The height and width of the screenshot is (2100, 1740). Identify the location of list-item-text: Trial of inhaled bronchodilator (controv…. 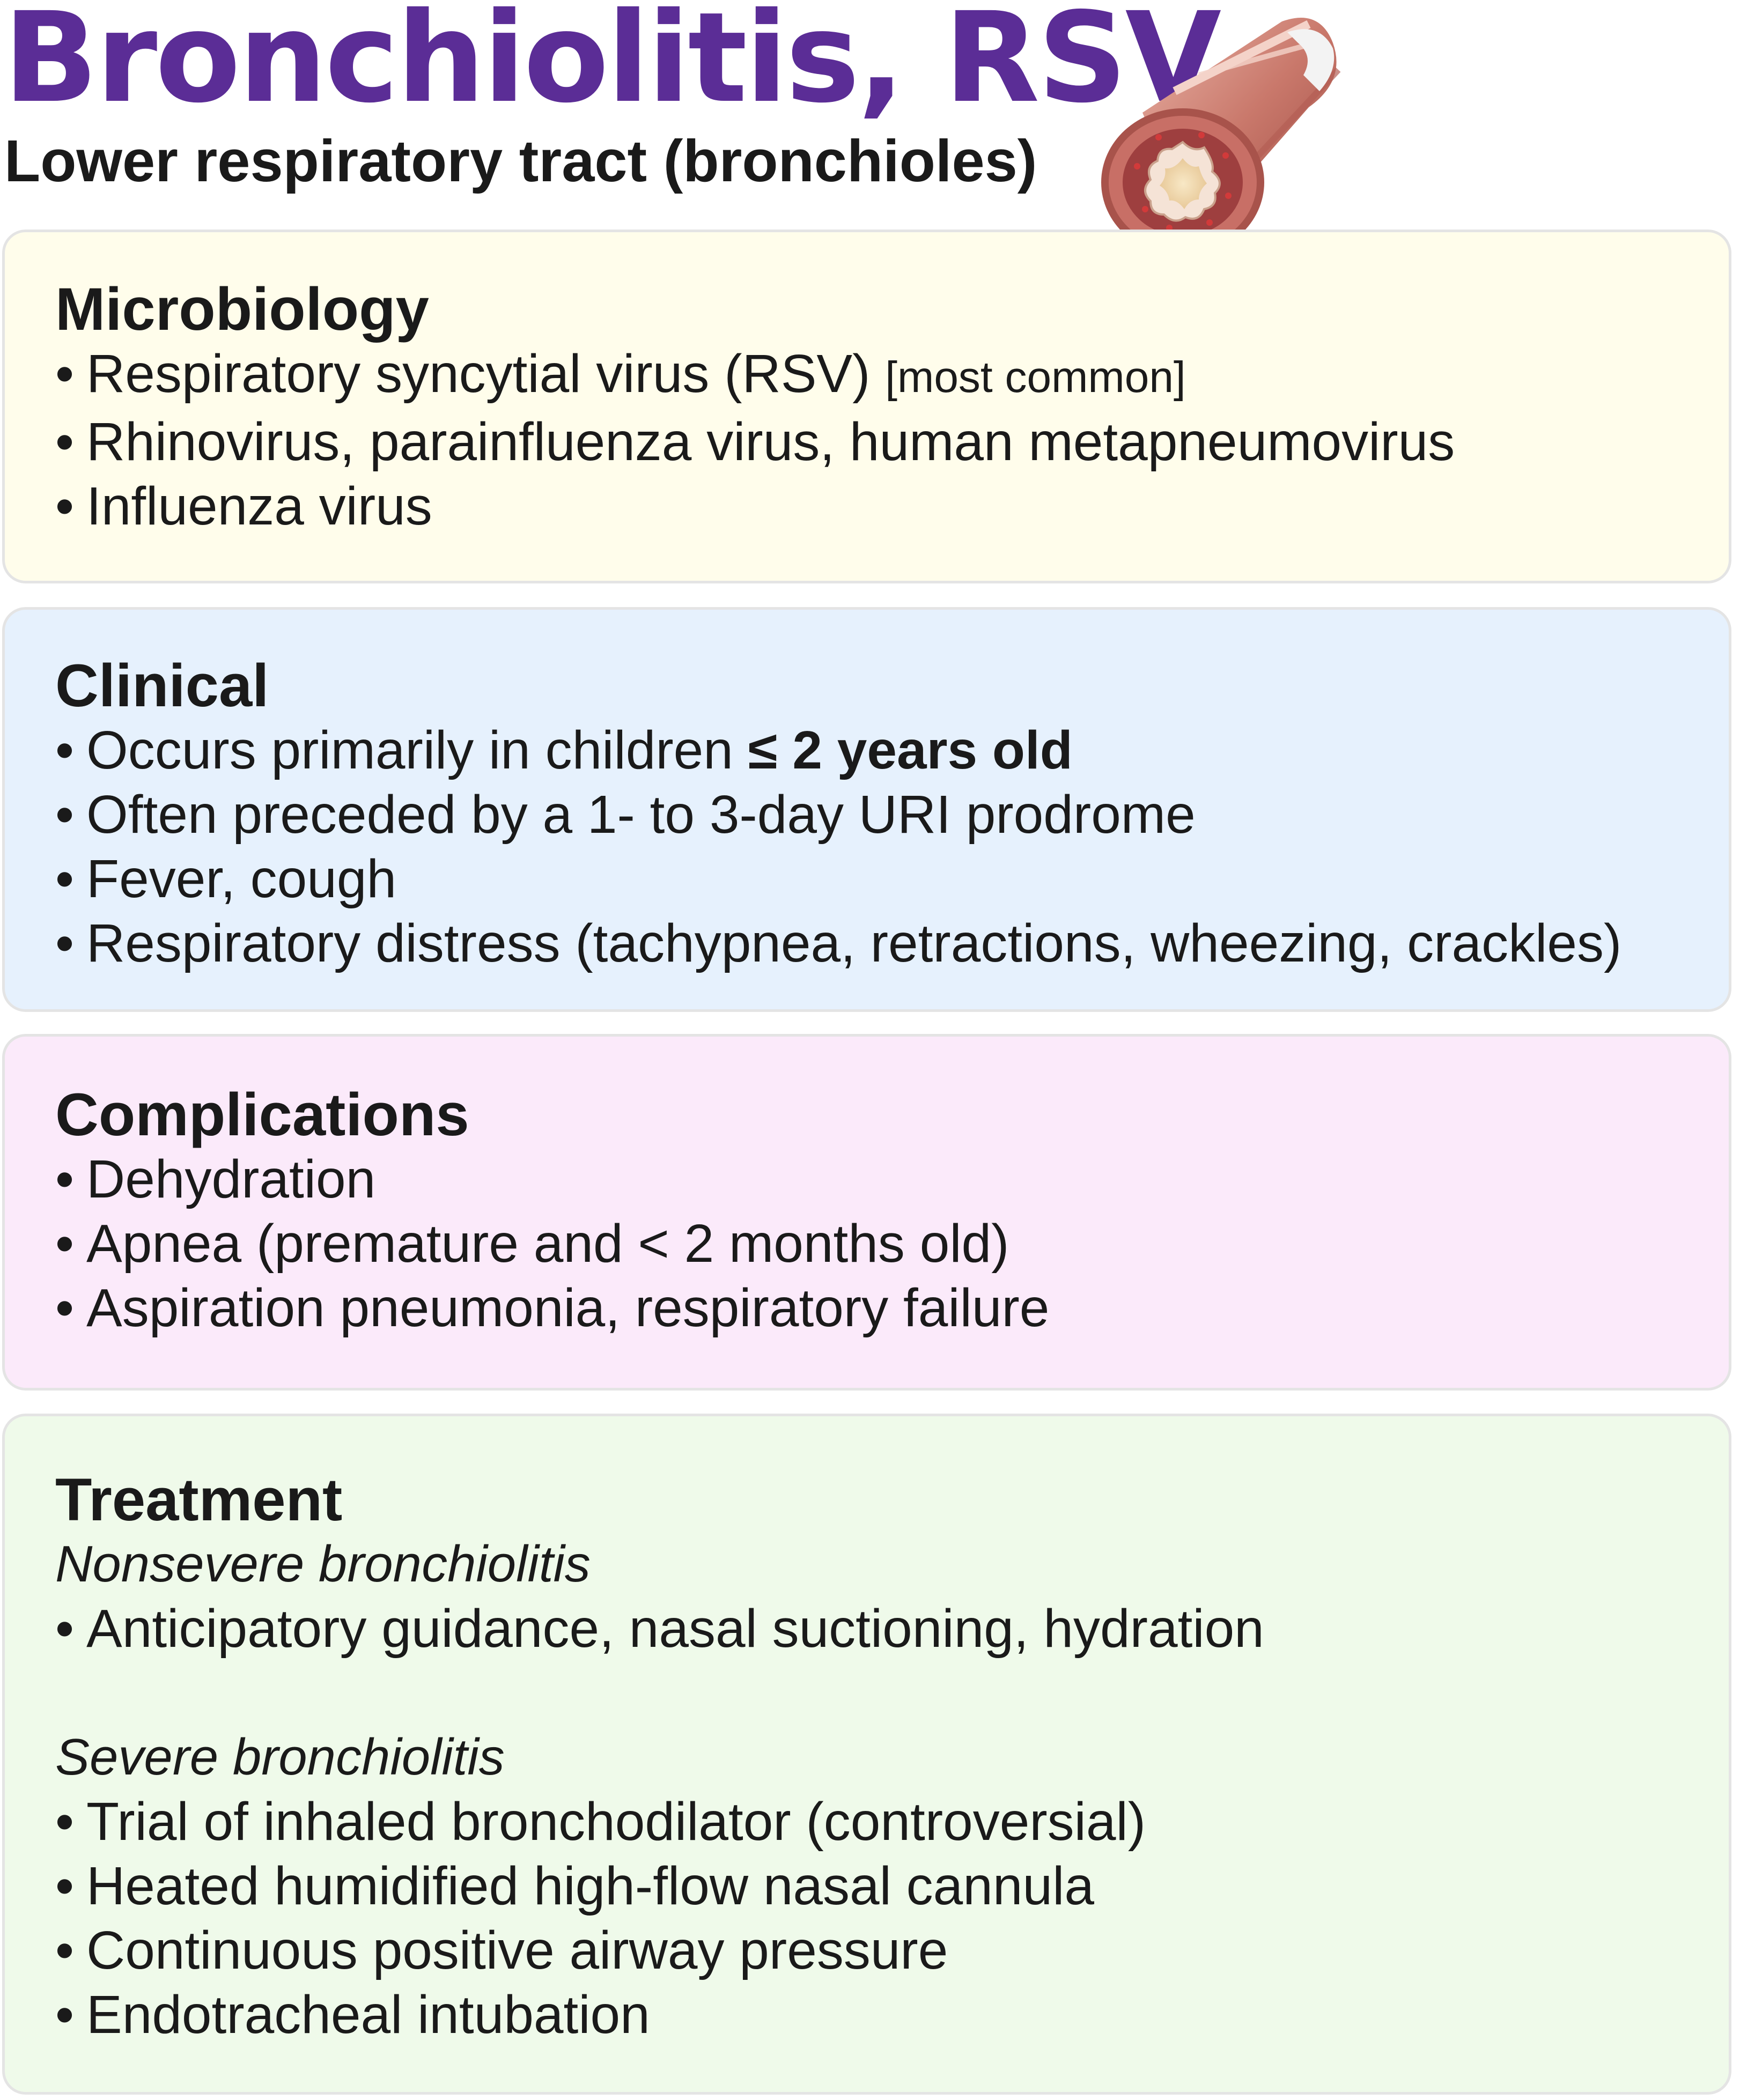
(616, 1822).